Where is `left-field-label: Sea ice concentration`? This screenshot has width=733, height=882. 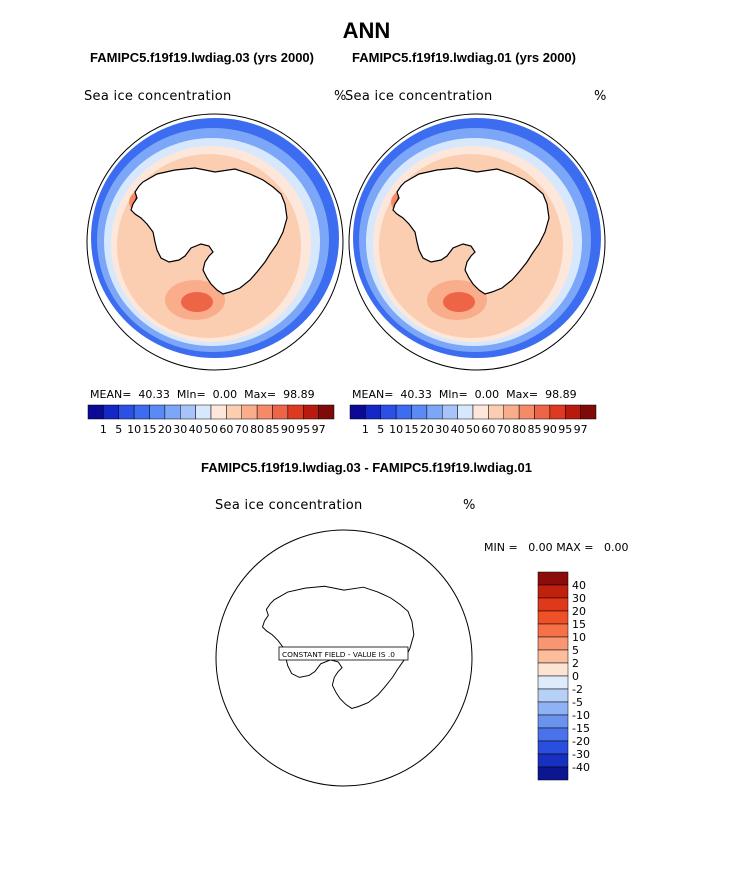 left-field-label: Sea ice concentration is located at coordinates (158, 96).